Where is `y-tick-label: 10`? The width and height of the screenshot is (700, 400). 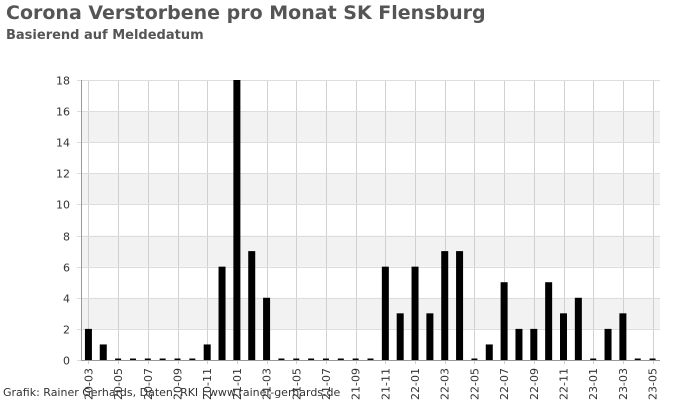
y-tick-label: 10 is located at coordinates (63, 205).